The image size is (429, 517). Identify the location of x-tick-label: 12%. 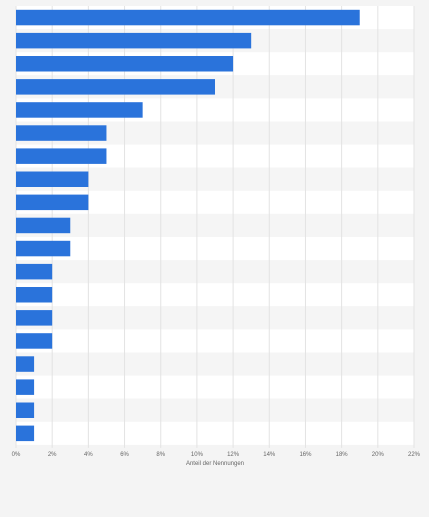
(233, 455).